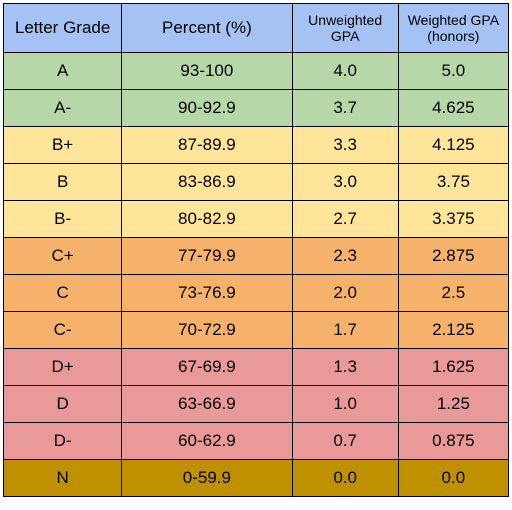 The width and height of the screenshot is (512, 510). I want to click on cell-weighted: 0.875, so click(453, 441).